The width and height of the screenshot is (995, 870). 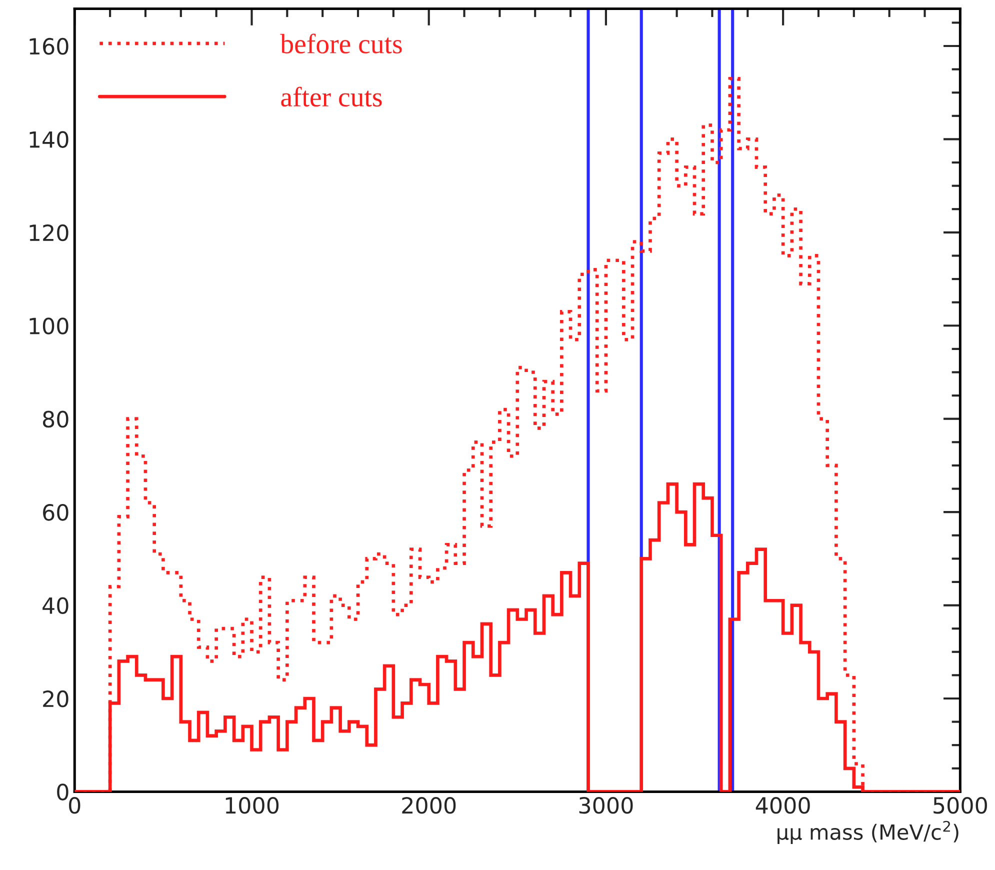 What do you see at coordinates (868, 832) in the screenshot?
I see `x-axis-title: μμ mass (MeV/c$^{2}$)` at bounding box center [868, 832].